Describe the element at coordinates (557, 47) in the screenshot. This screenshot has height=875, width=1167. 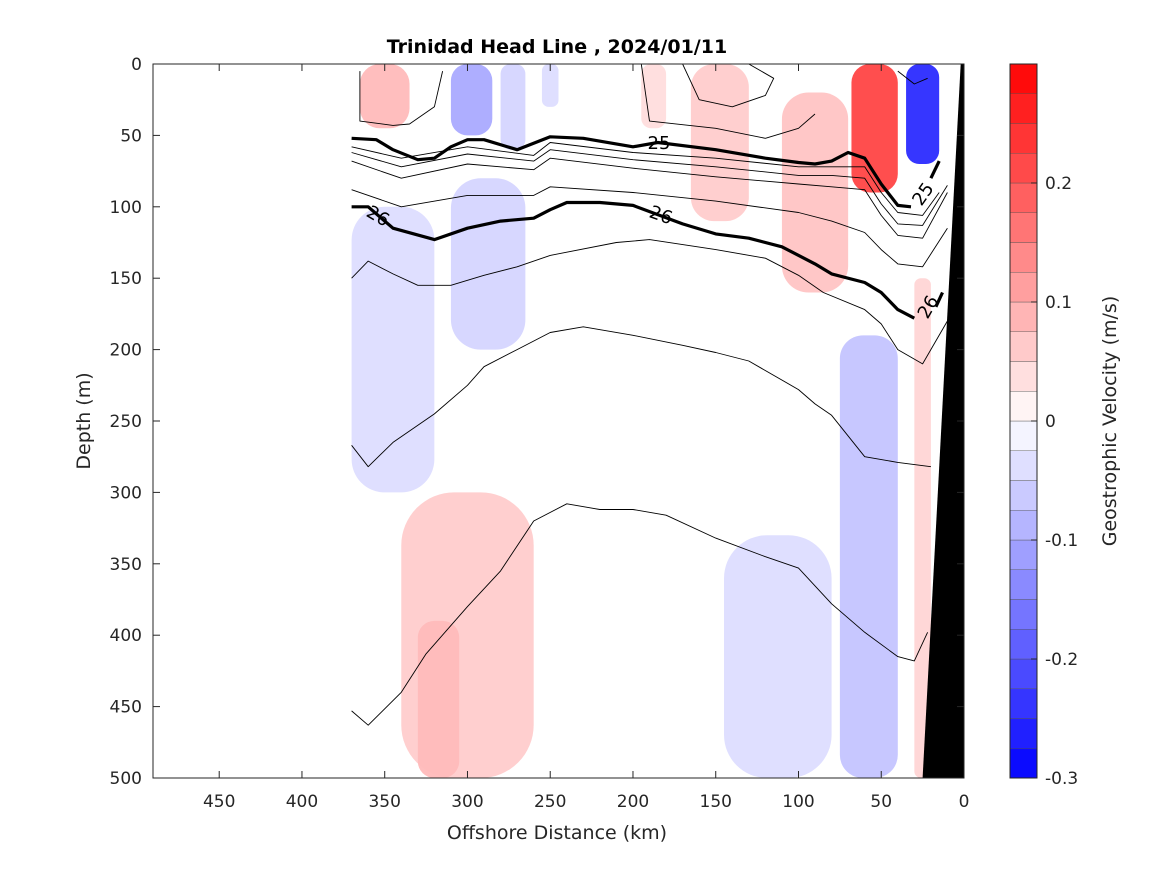
I see `chart-title: Trinidad Head Line , 2024/01/11` at that location.